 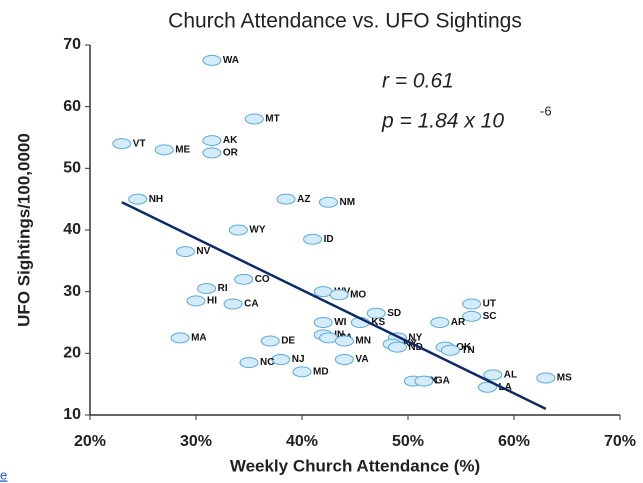 What do you see at coordinates (620, 441) in the screenshot?
I see `x-tick-label: 70%` at bounding box center [620, 441].